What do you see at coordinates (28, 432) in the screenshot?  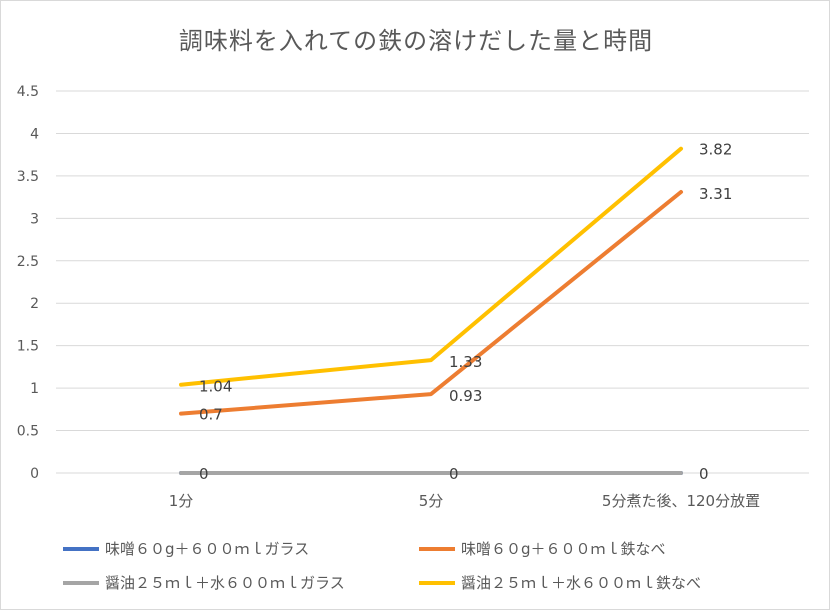 I see `y-tick-label: 0.5` at bounding box center [28, 432].